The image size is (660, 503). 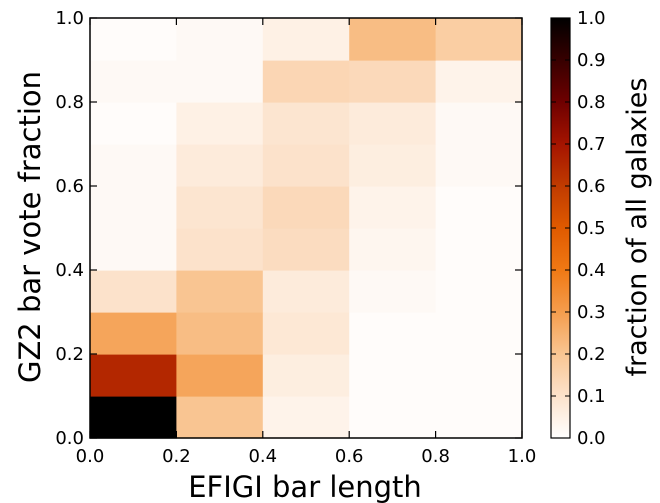 I want to click on y-tick-label: 0.6, so click(x=69, y=186).